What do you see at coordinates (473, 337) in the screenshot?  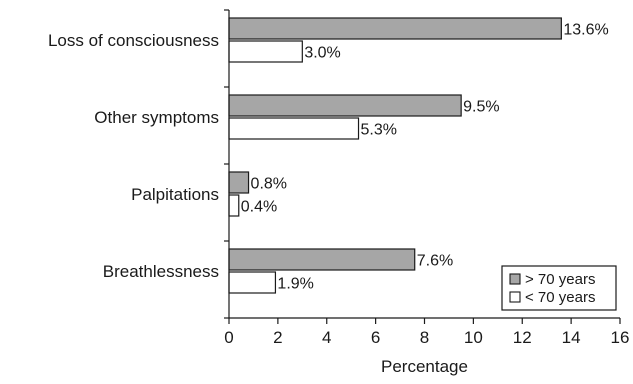 I see `x-tick-label: 10` at bounding box center [473, 337].